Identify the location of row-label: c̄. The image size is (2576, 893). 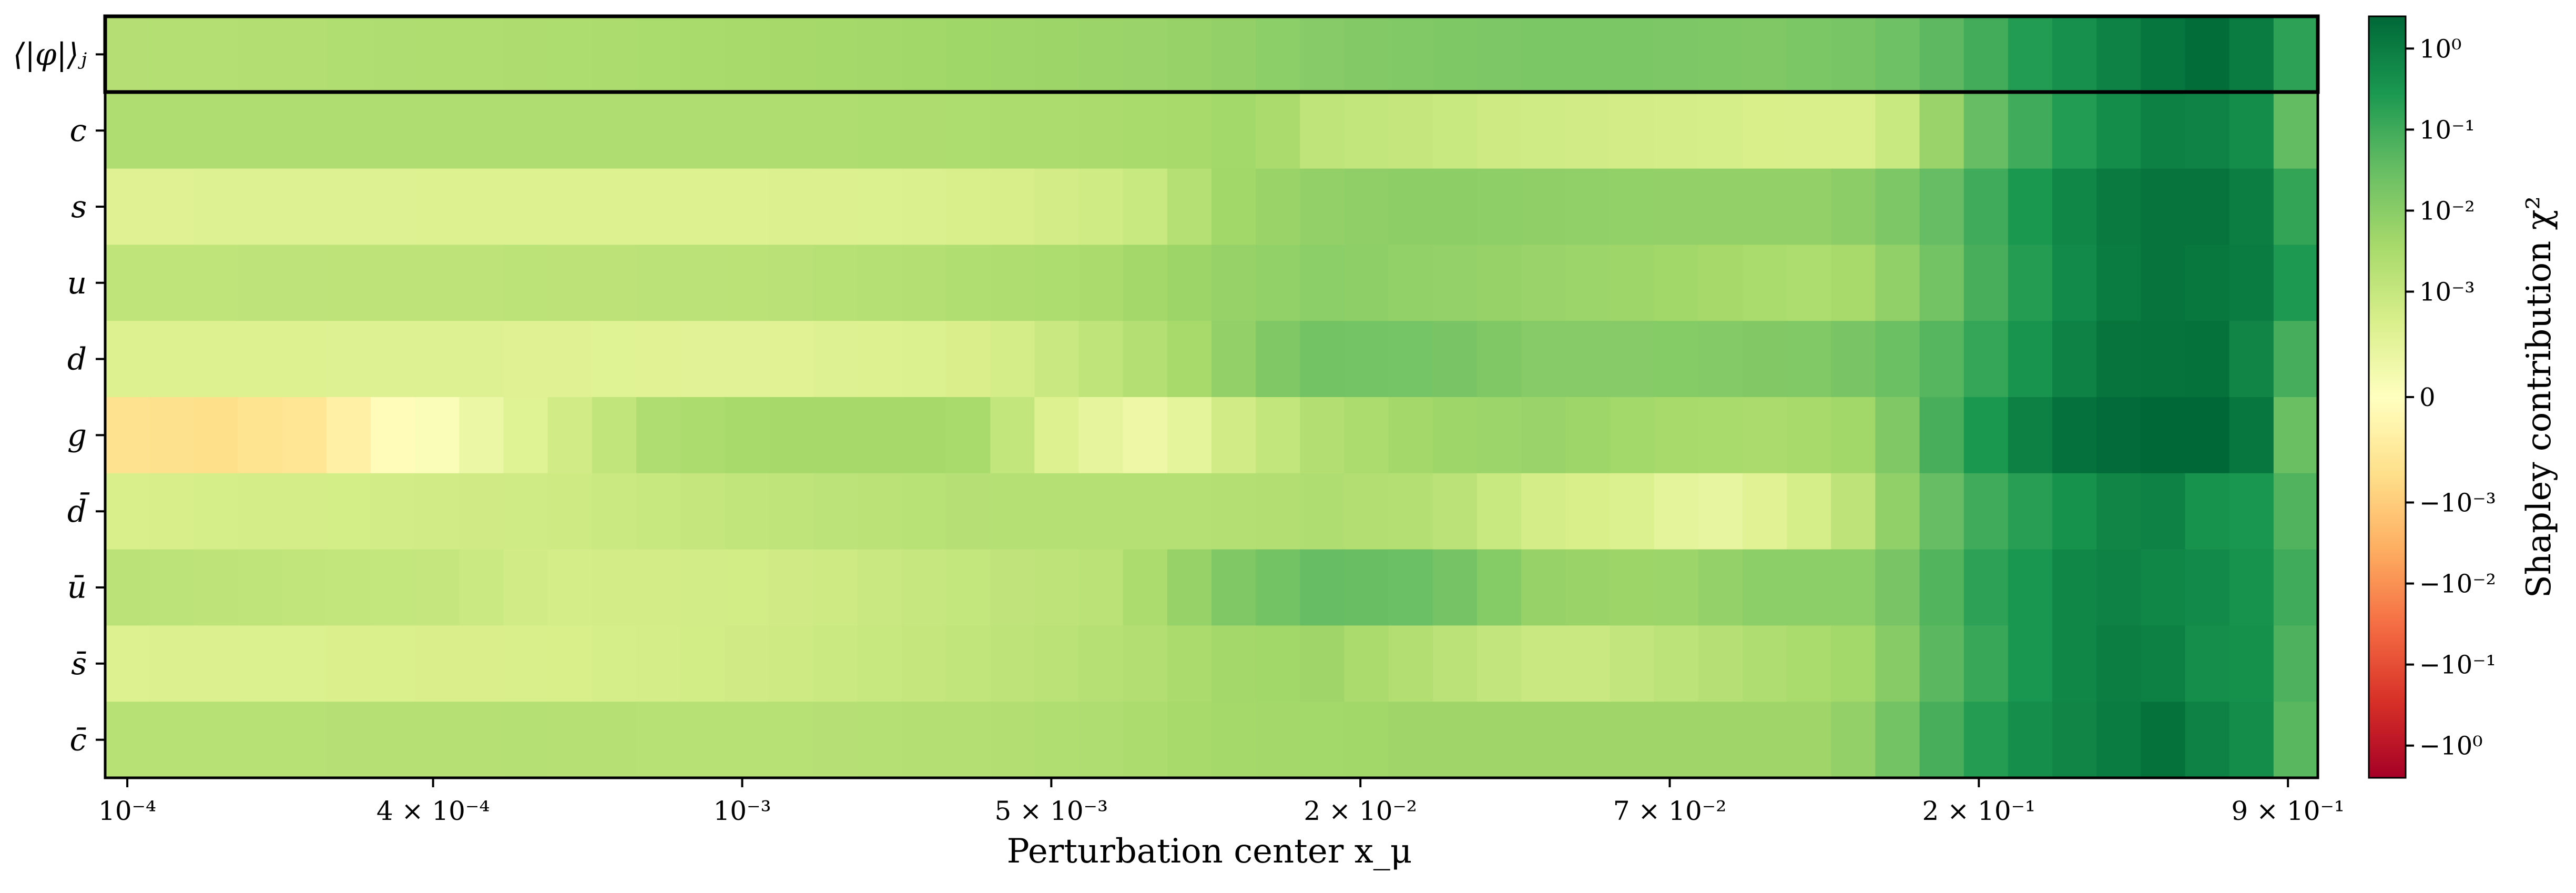
(78, 740).